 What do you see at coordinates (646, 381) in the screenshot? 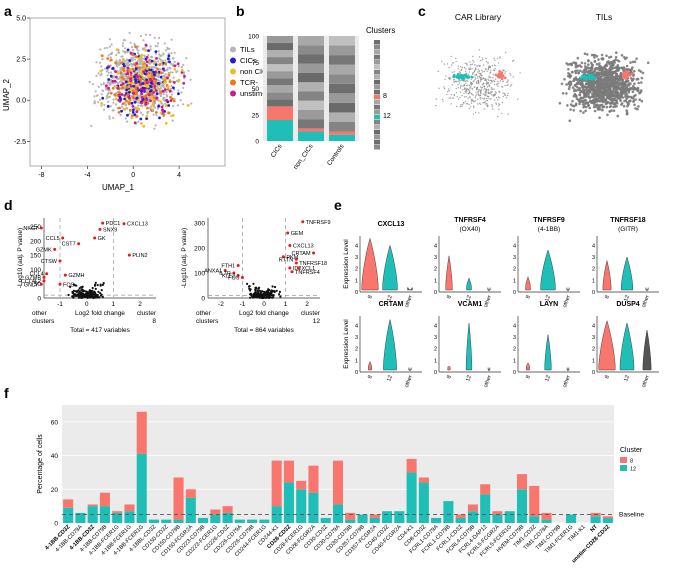
I see `violin-category-label: other` at bounding box center [646, 381].